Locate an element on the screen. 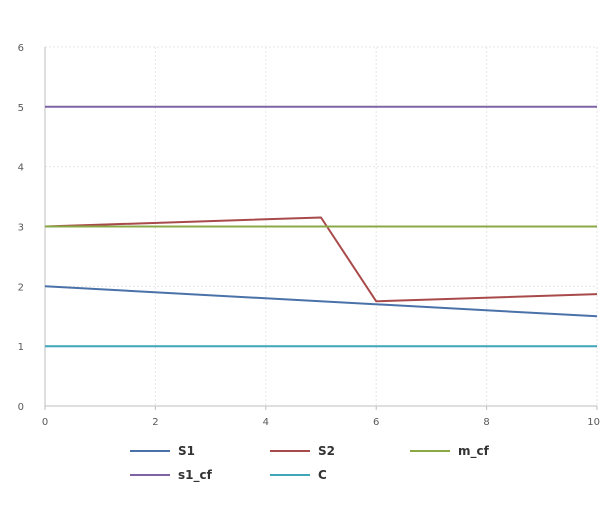  x-tick-label: 4 is located at coordinates (266, 422).